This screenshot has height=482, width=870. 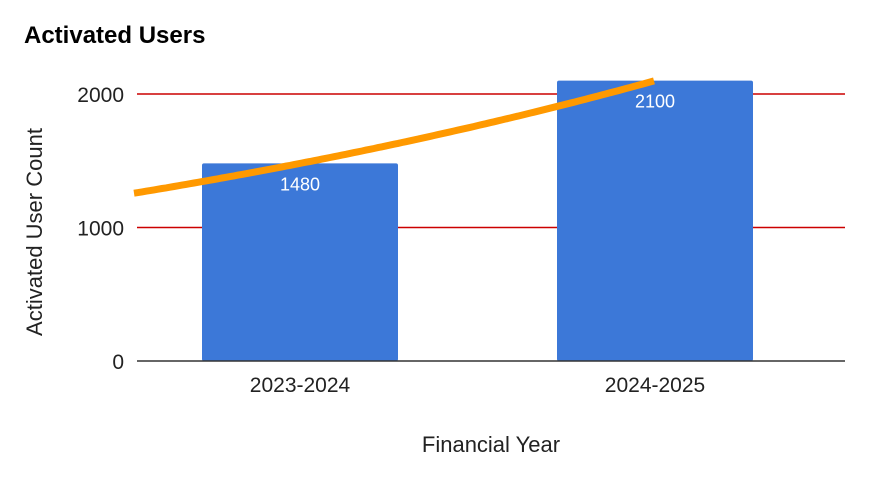 What do you see at coordinates (300, 184) in the screenshot?
I see `data-label-2023-2024: 1480` at bounding box center [300, 184].